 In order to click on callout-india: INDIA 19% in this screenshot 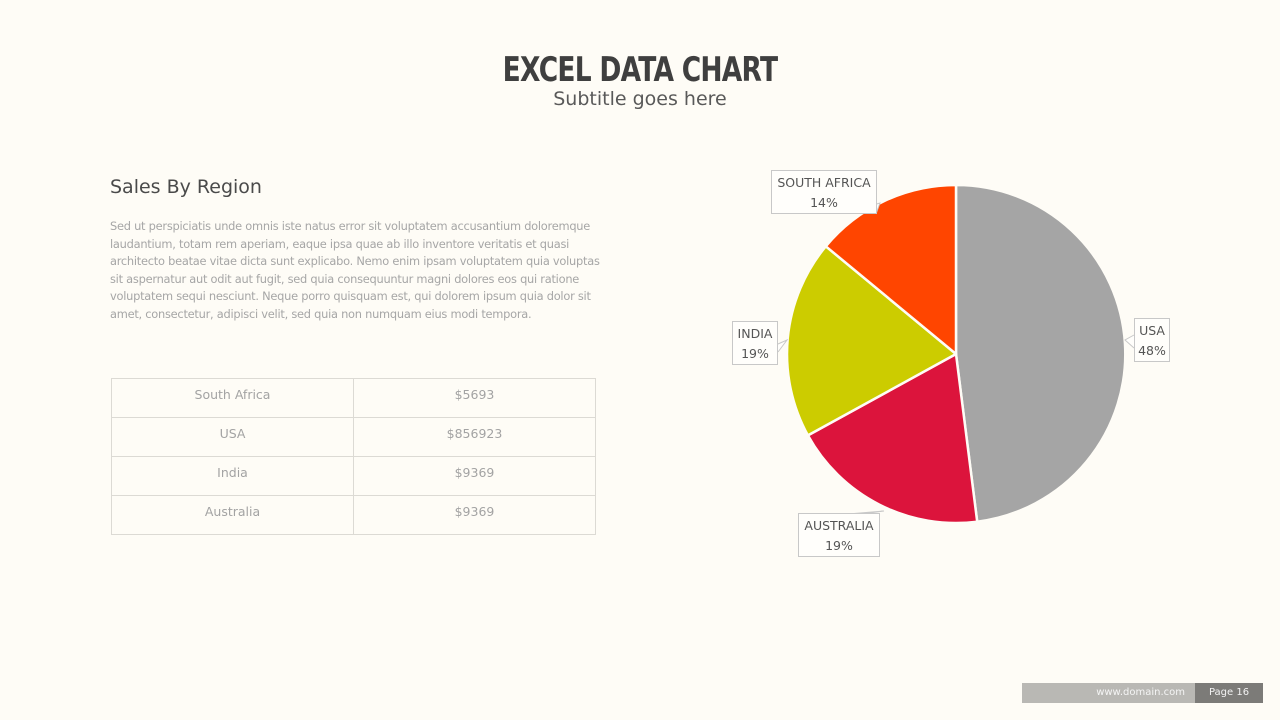, I will do `click(755, 343)`.